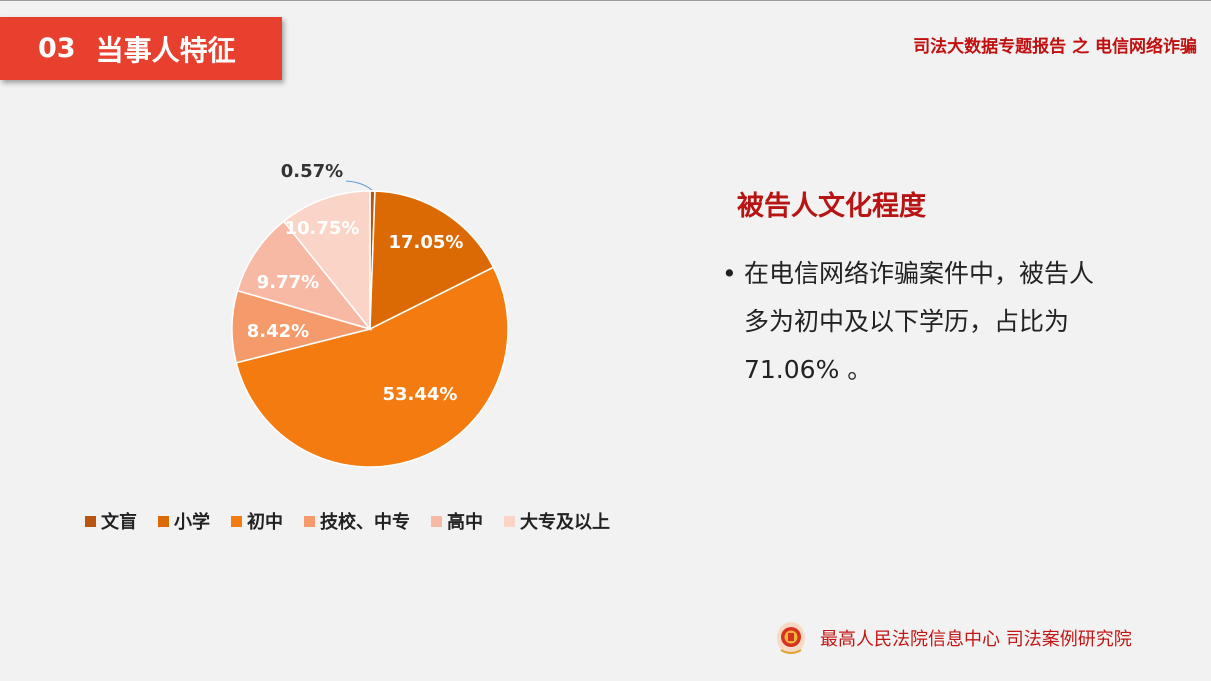  What do you see at coordinates (365, 522) in the screenshot?
I see `legend-label: 技校、中专` at bounding box center [365, 522].